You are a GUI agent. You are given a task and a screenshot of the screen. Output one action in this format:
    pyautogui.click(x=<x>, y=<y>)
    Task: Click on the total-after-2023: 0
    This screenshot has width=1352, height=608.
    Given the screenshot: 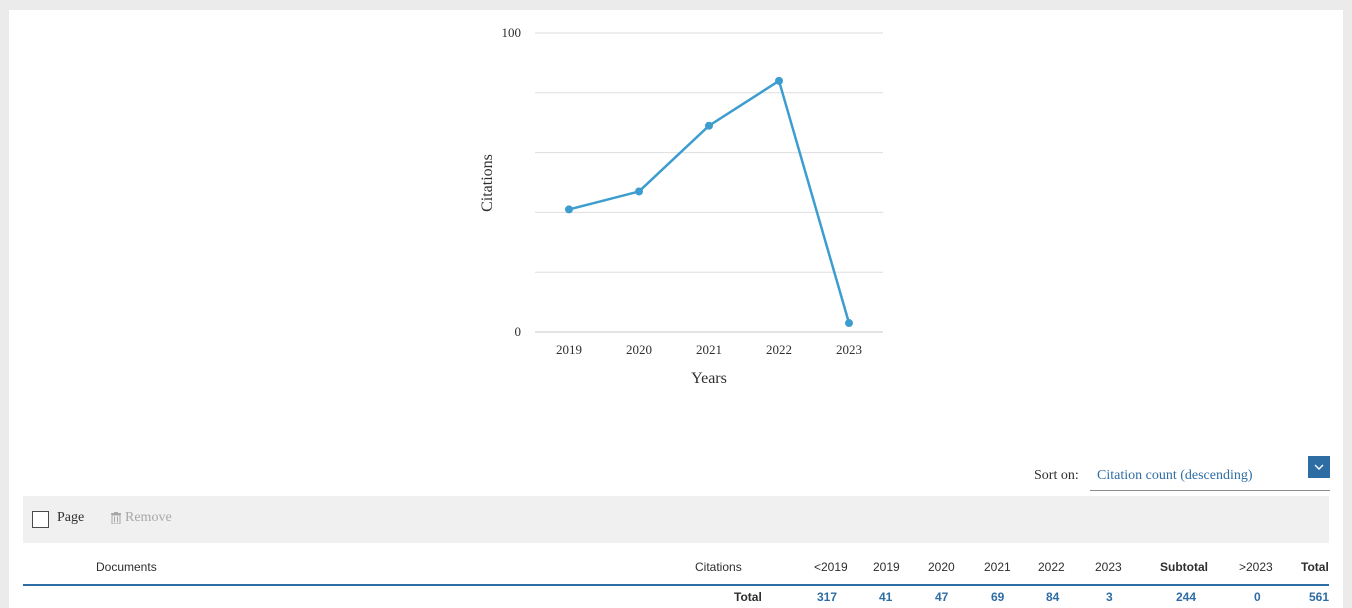 What is the action you would take?
    pyautogui.click(x=1257, y=597)
    